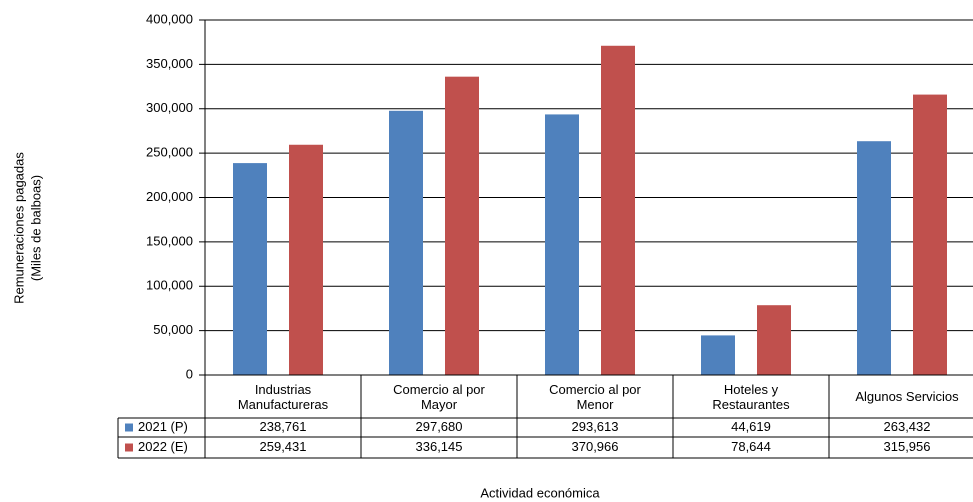  Describe the element at coordinates (163, 426) in the screenshot. I see `legend-label: 2021 (P)` at that location.